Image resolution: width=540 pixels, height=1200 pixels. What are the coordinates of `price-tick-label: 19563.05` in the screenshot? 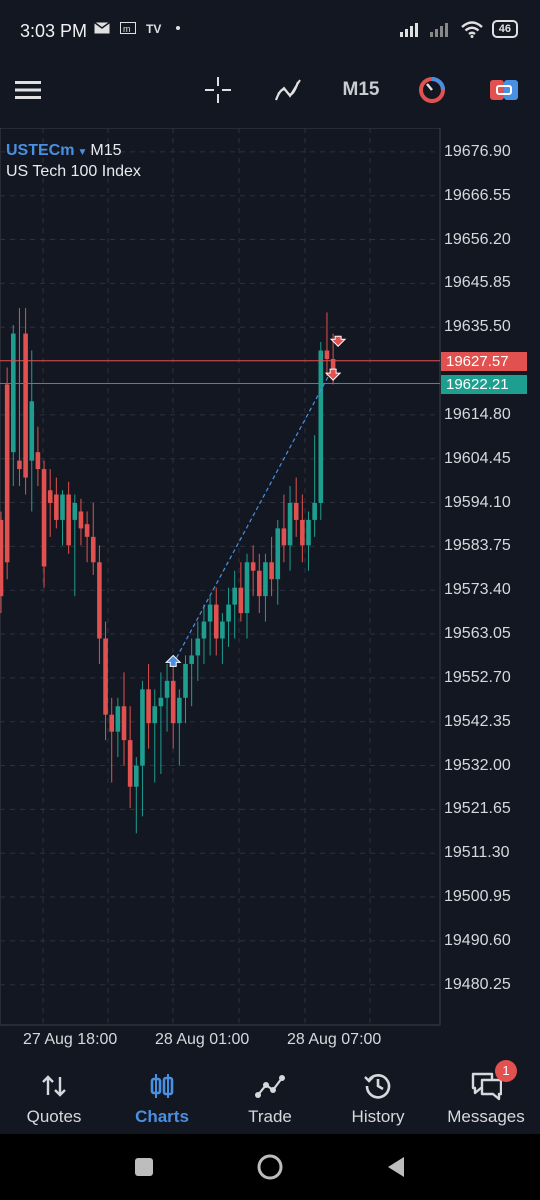 It's located at (477, 634).